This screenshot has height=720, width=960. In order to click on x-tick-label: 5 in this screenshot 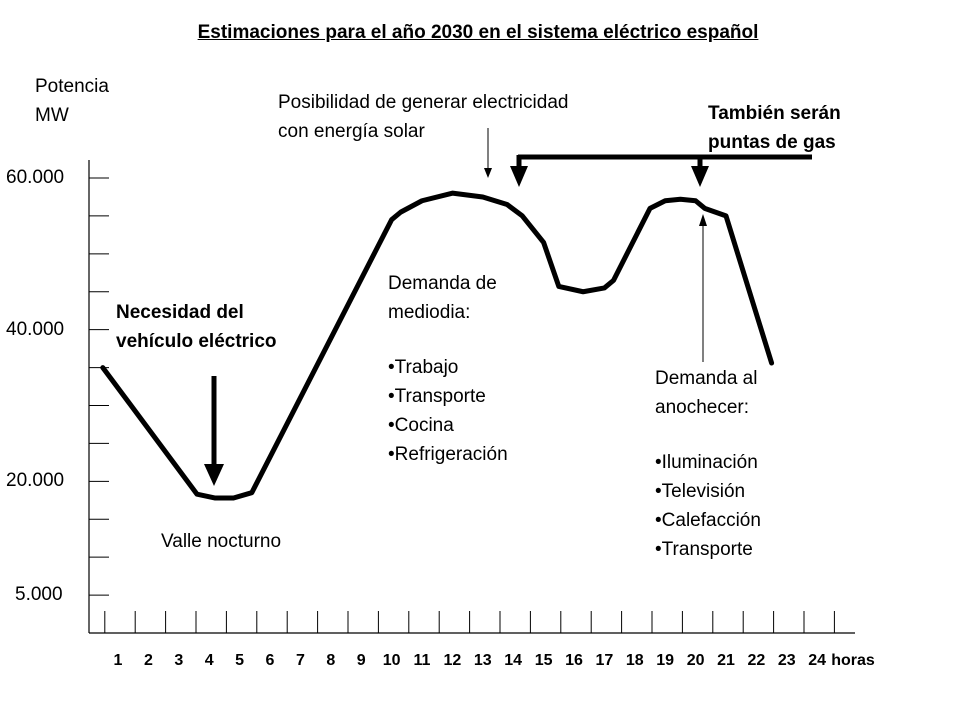, I will do `click(240, 660)`.